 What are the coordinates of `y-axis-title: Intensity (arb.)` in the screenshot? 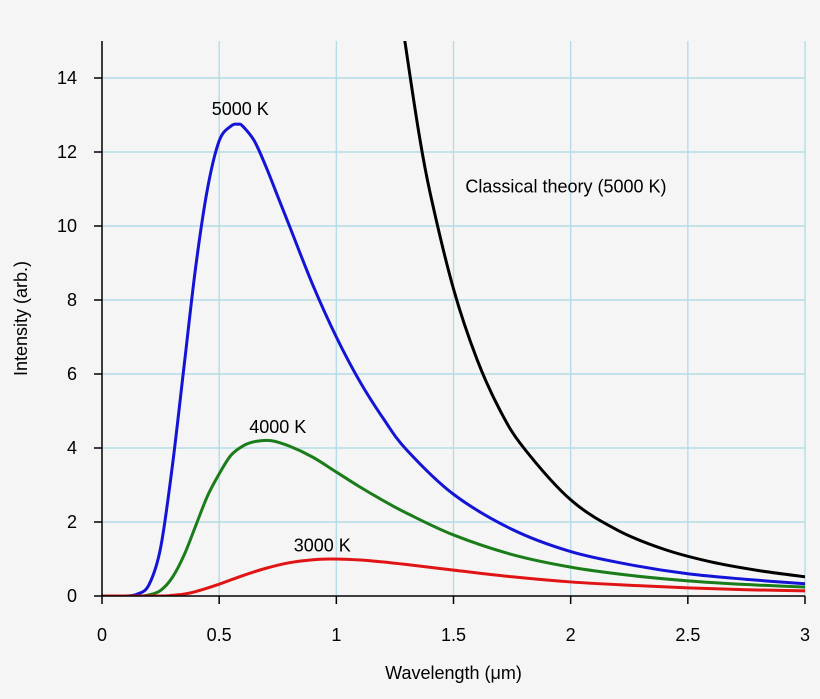 It's located at (21, 318).